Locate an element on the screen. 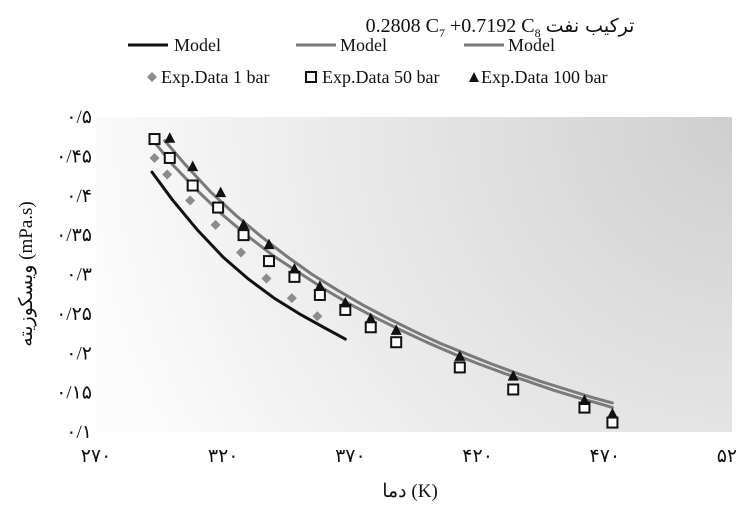 Image resolution: width=736 pixels, height=510 pixels. x-tick-label: ۳۲۰ is located at coordinates (223, 456).